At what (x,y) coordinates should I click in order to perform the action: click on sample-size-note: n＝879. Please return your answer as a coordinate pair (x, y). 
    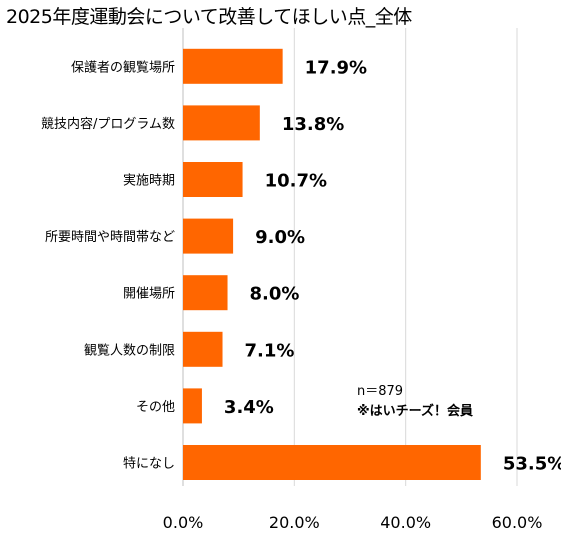
    Looking at the image, I should click on (380, 391).